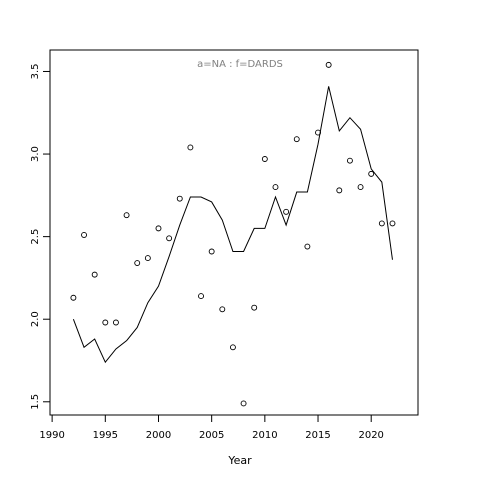  I want to click on x-tick-label: 2015, so click(317, 435).